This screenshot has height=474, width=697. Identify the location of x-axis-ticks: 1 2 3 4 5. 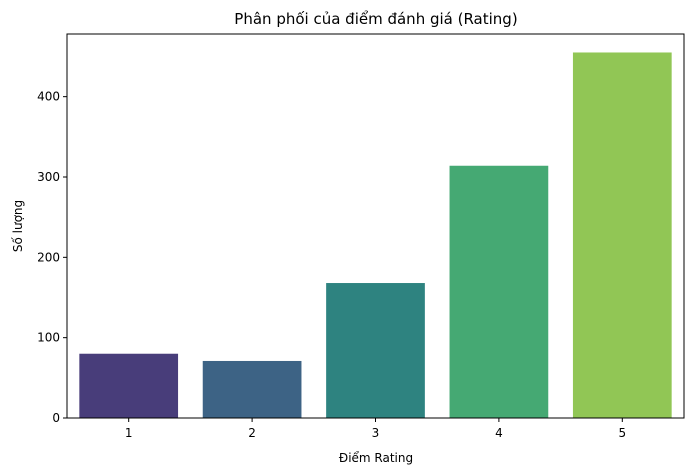
(375, 429).